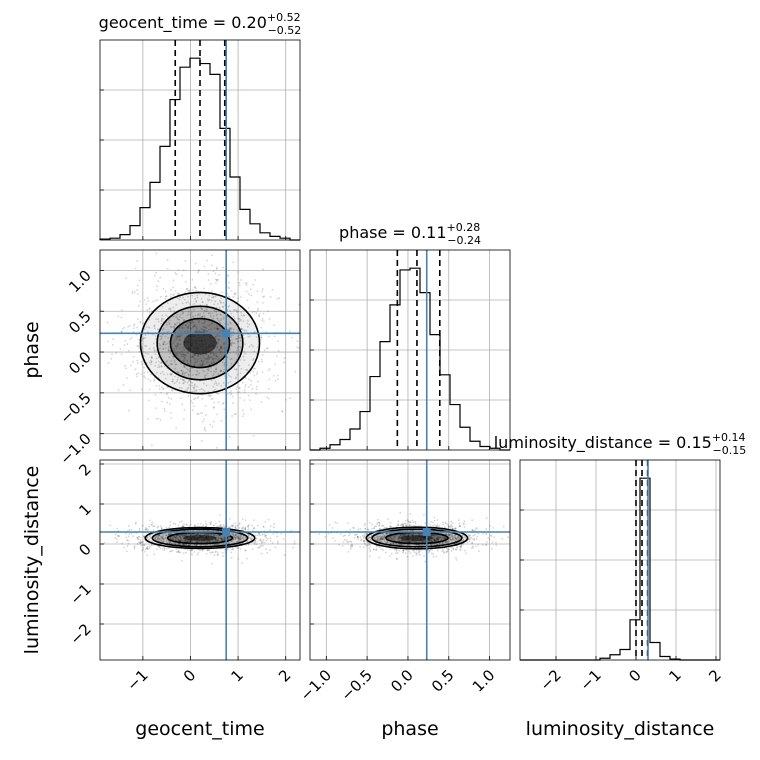  I want to click on ytick-label-luminosity_distance: 0, so click(84, 549).